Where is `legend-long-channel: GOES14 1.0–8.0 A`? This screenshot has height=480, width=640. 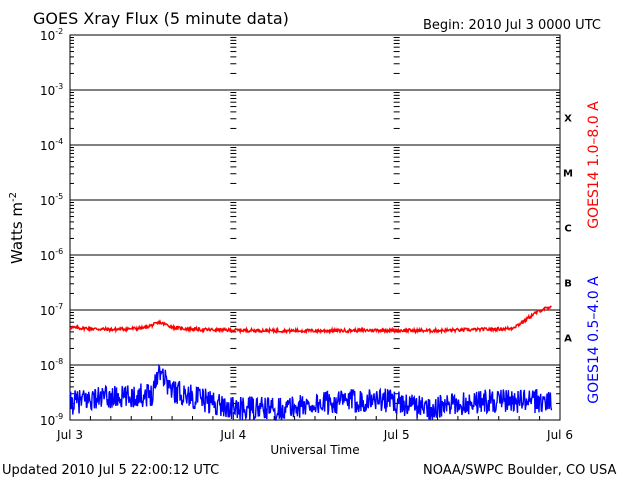 legend-long-channel: GOES14 1.0–8.0 A is located at coordinates (594, 165).